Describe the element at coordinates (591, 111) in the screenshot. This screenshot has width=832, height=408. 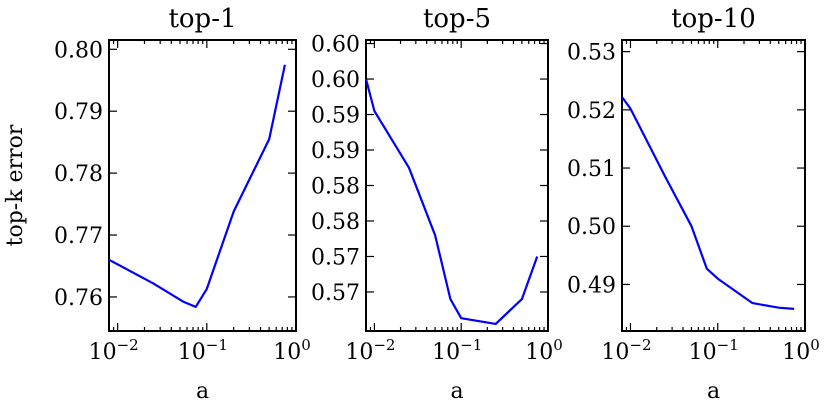
I see `y-tick-label: 0.52` at that location.